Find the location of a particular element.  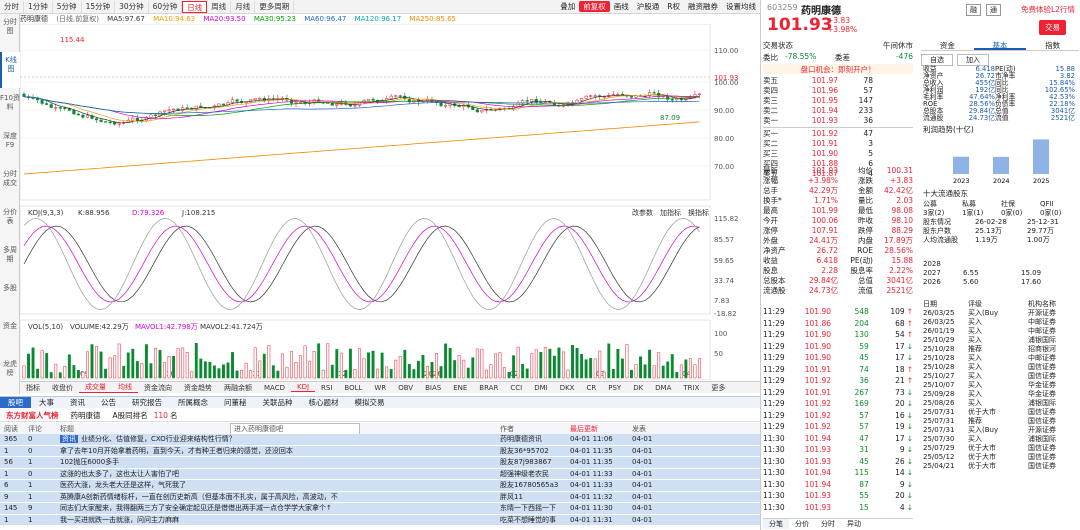

indicator-tab-23: TRIX is located at coordinates (691, 387).